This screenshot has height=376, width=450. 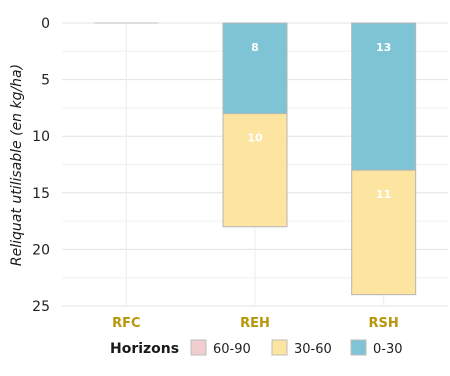 What do you see at coordinates (41, 137) in the screenshot?
I see `y-tick-label: 10` at bounding box center [41, 137].